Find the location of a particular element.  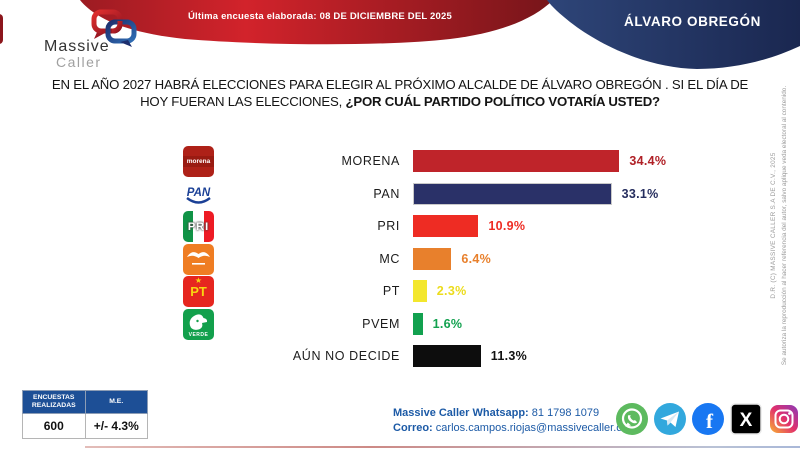

pri-party-logo: PRI is located at coordinates (198, 226).